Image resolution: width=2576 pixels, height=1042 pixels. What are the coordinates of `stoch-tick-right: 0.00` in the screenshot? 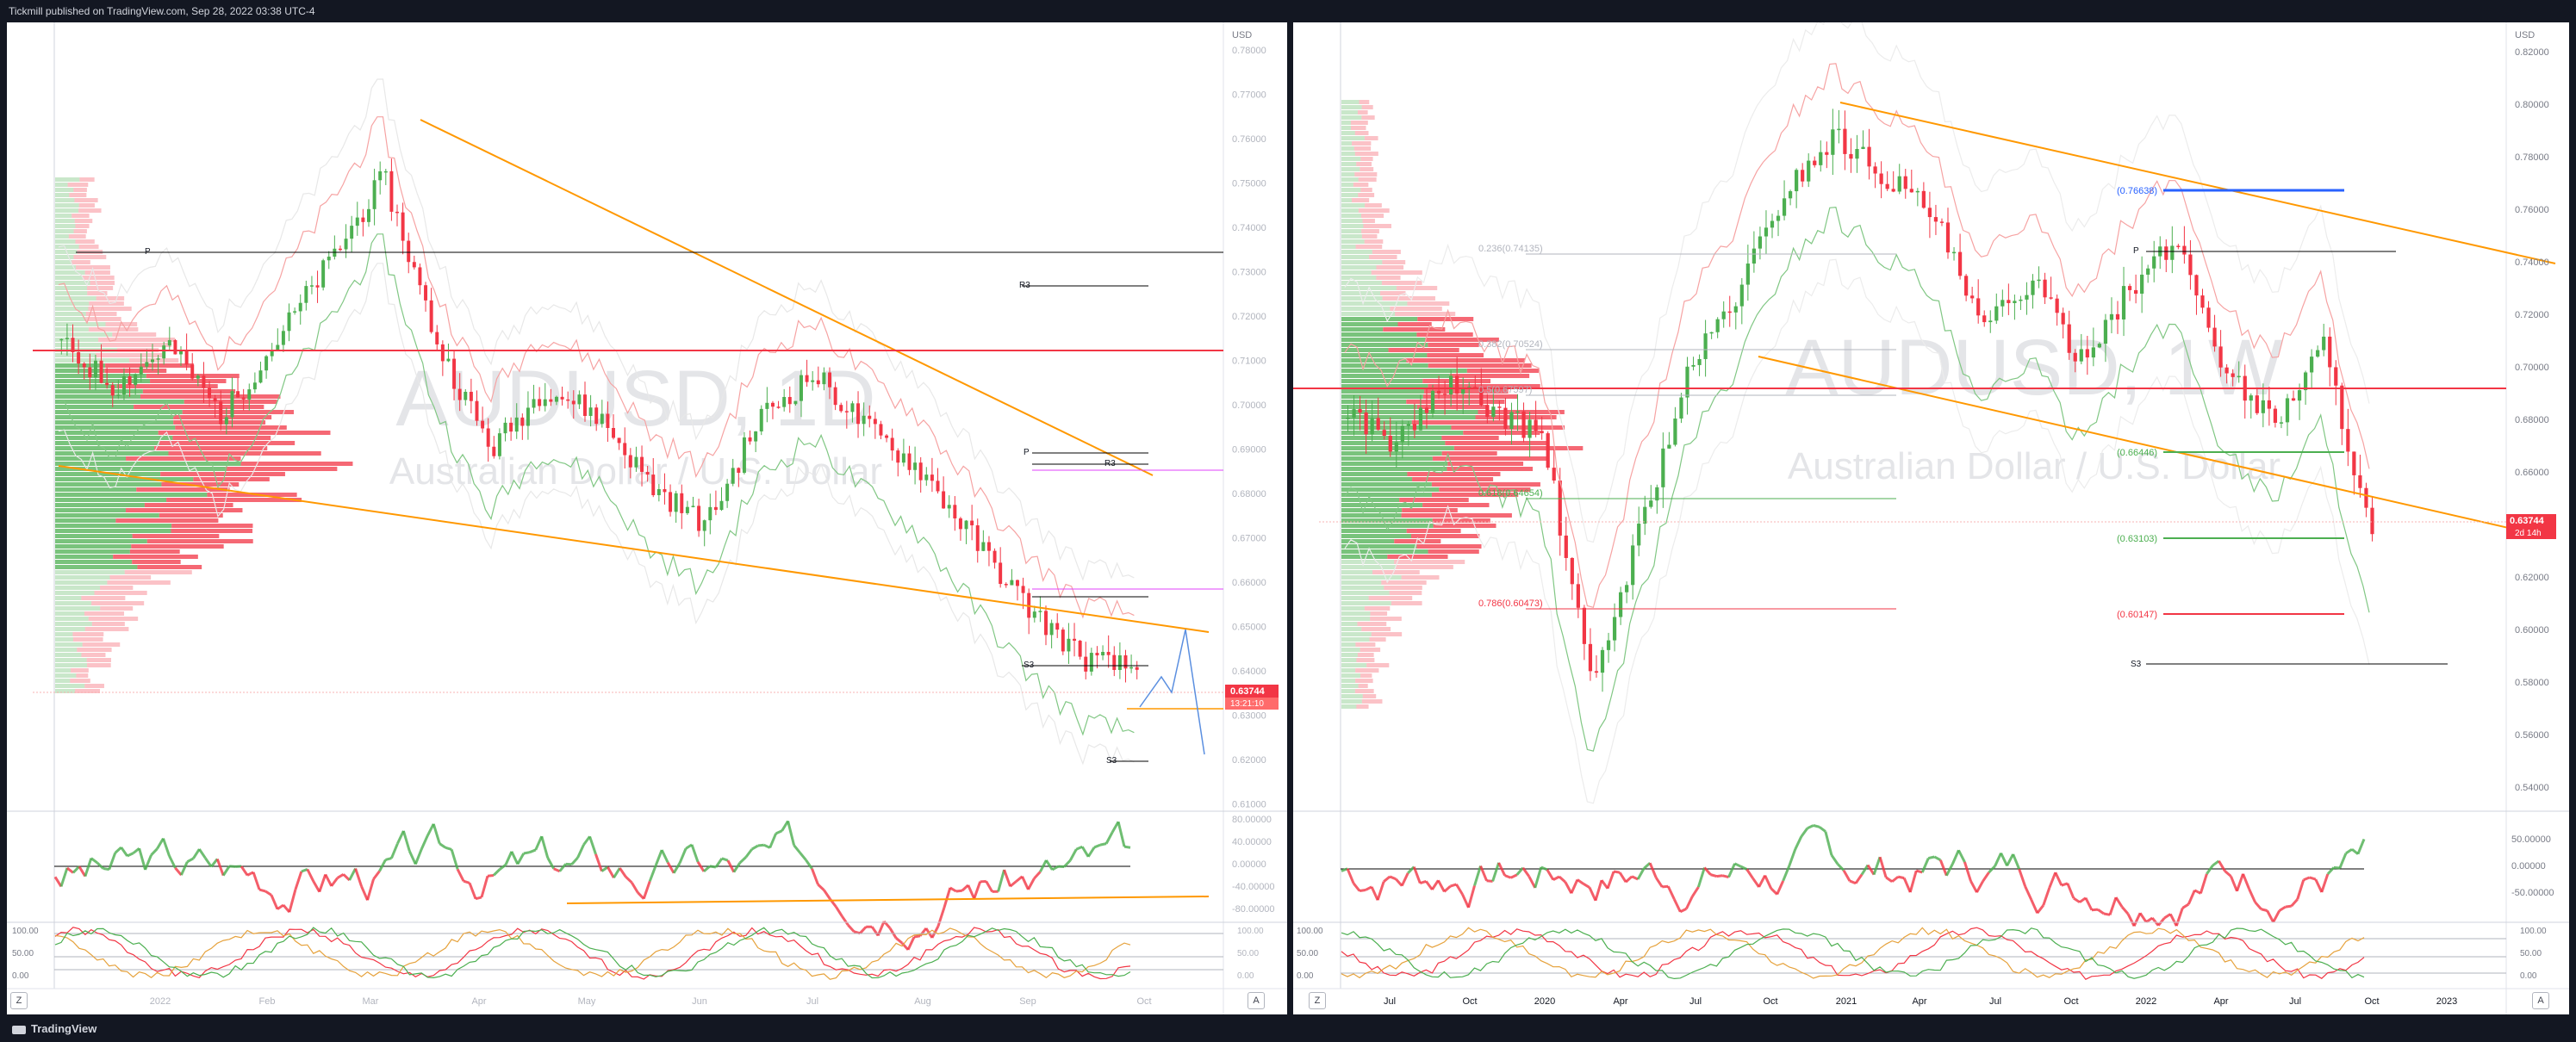 It's located at (2529, 976).